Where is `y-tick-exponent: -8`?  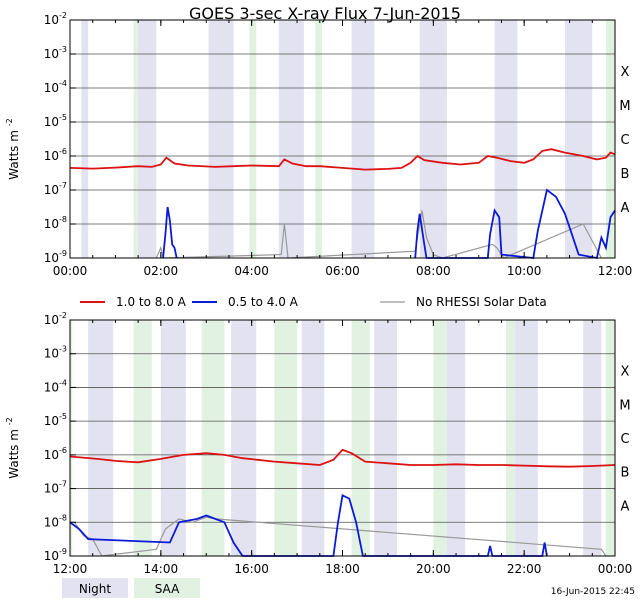 y-tick-exponent: -8 is located at coordinates (63, 517).